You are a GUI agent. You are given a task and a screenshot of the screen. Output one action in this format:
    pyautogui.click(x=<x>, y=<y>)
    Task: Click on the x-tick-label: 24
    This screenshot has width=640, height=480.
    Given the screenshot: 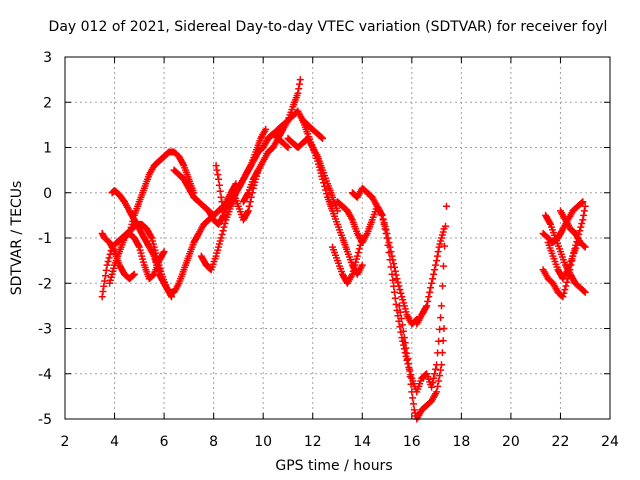 What is the action you would take?
    pyautogui.click(x=610, y=442)
    